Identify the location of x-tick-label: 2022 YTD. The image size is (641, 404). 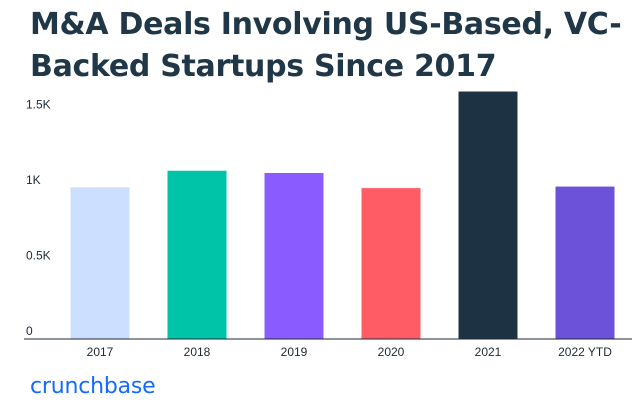
(585, 352).